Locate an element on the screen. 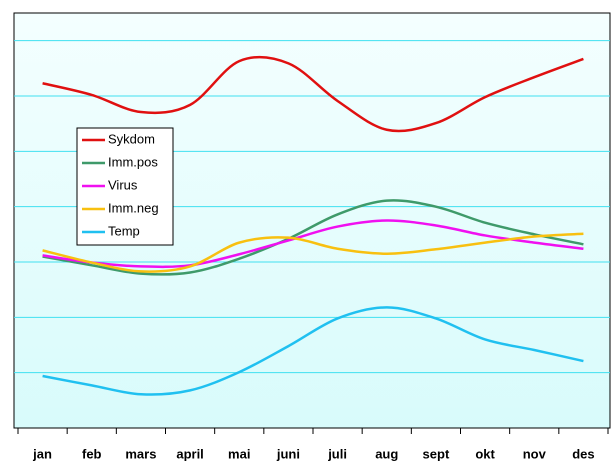 The width and height of the screenshot is (615, 466). x-tick-label: juli is located at coordinates (337, 453).